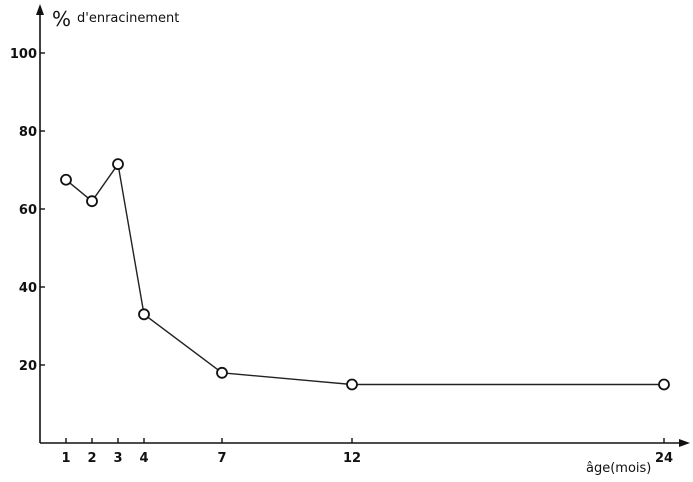  Describe the element at coordinates (61, 19) in the screenshot. I see `y-axis-title-symbol: %` at that location.